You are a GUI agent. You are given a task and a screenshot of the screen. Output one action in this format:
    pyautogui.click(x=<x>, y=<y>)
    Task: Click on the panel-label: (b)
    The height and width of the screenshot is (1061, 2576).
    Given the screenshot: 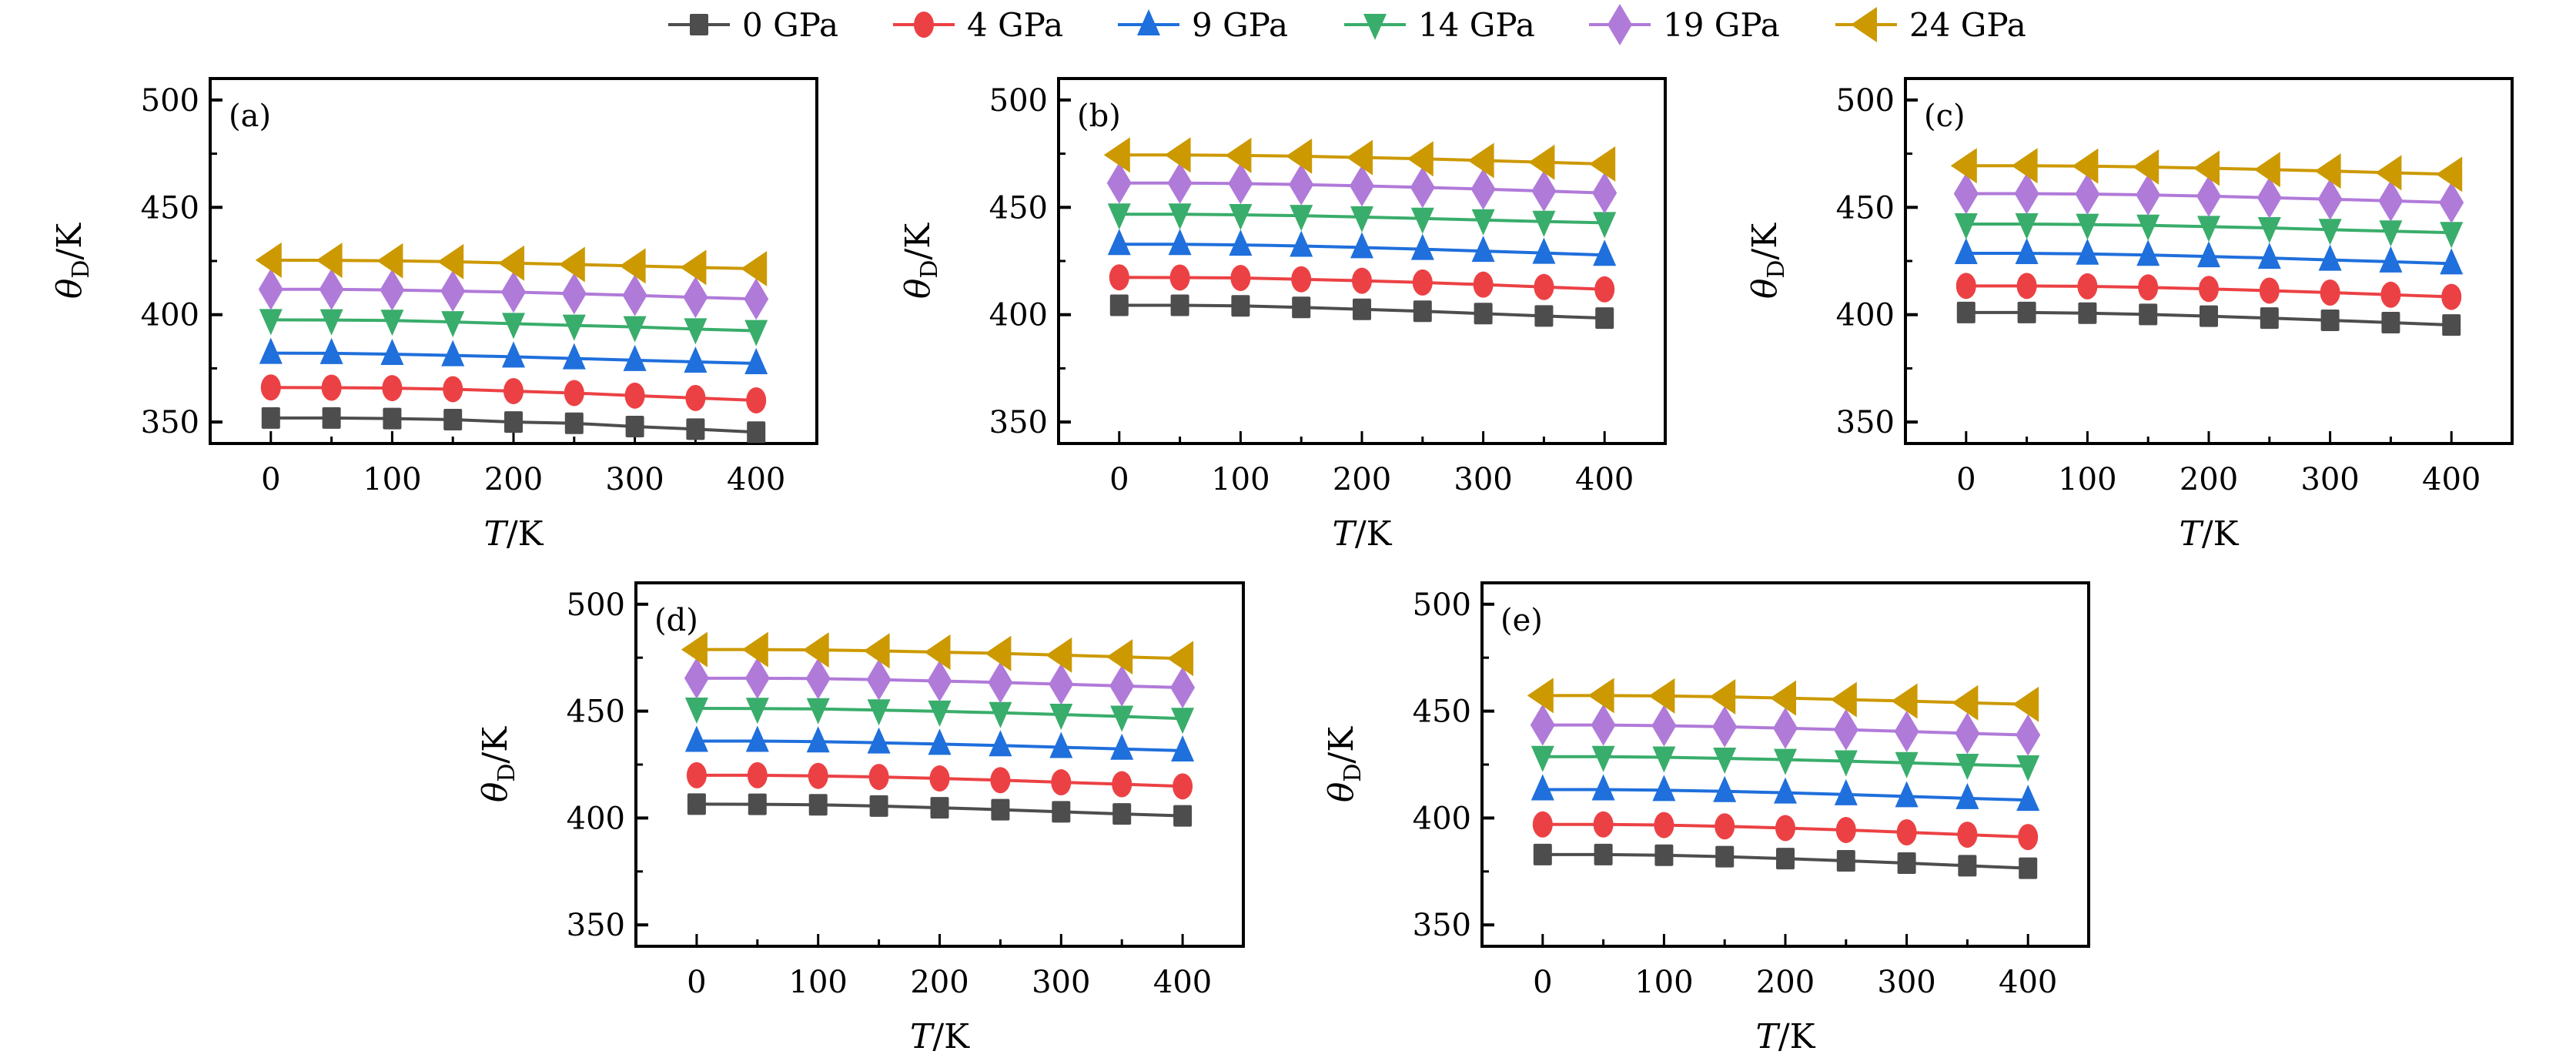 What is the action you would take?
    pyautogui.click(x=1099, y=116)
    